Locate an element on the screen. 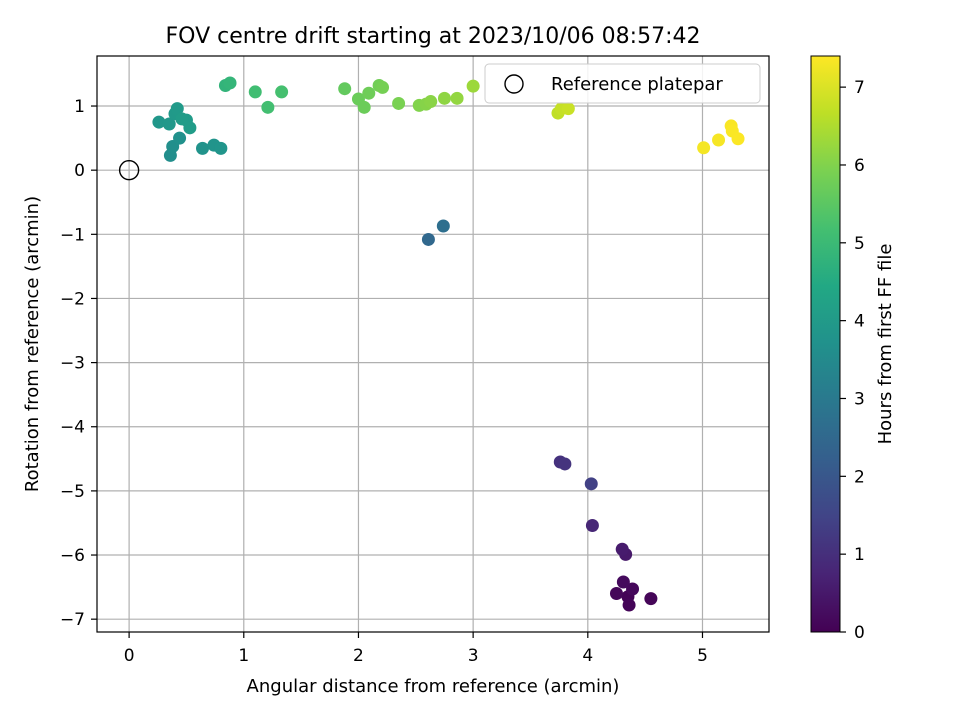 This screenshot has height=724, width=960. reference-platepar-marker is located at coordinates (129, 170).